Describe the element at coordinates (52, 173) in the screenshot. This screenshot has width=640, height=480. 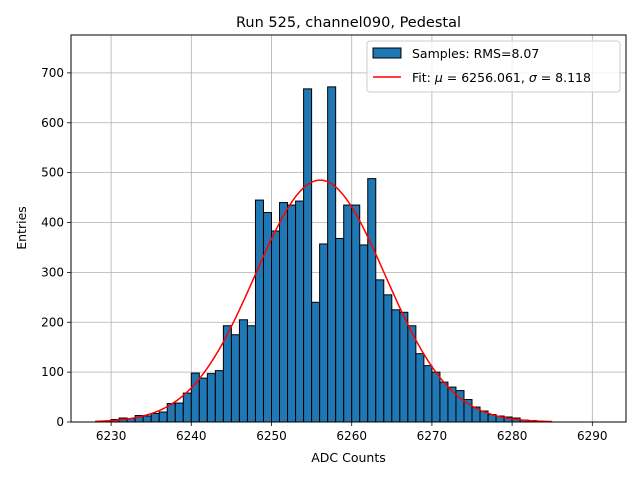
I see `y-tick-label: 500` at that location.